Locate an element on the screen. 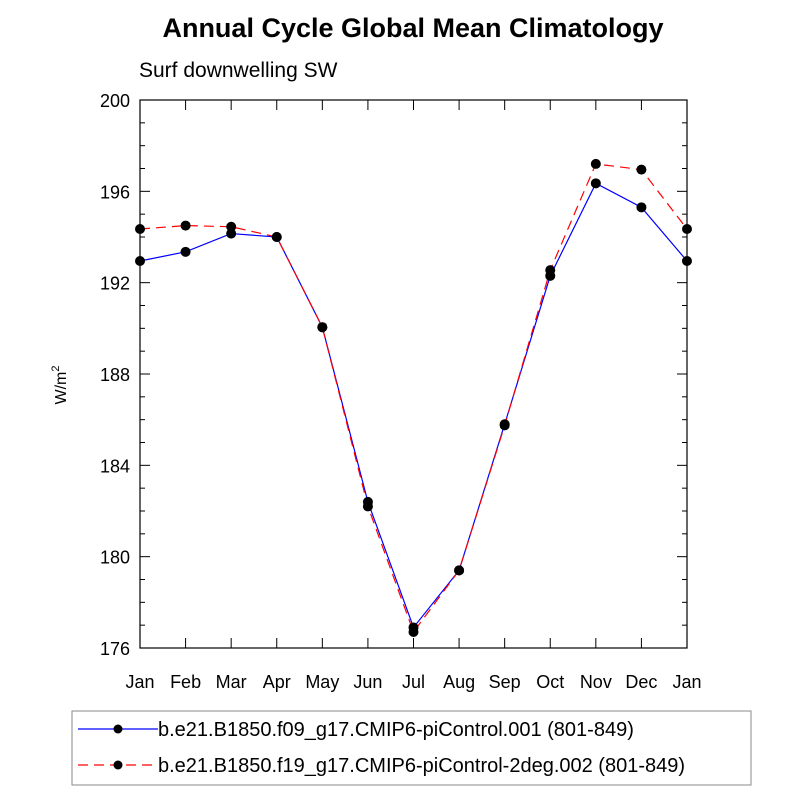 The image size is (800, 800). y-tick-label: 176 is located at coordinates (115, 649).